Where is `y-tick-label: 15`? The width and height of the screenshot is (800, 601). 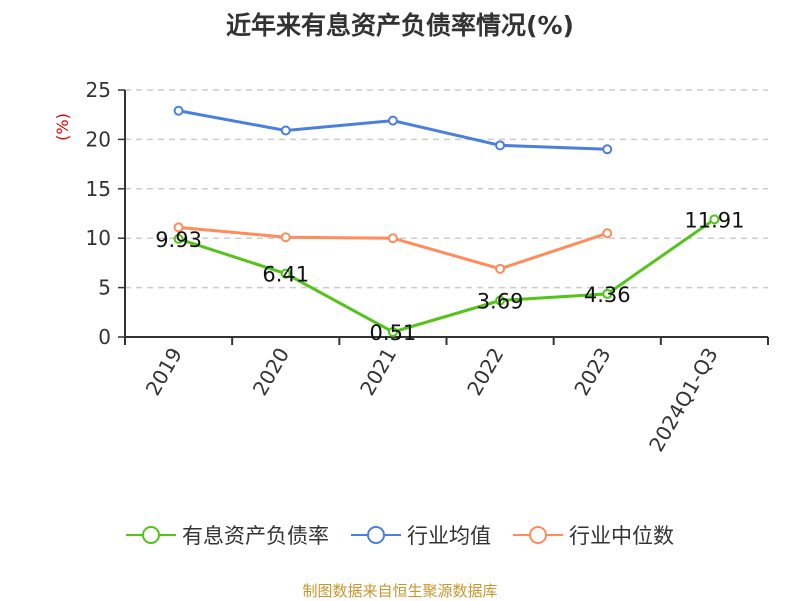
y-tick-label: 15 is located at coordinates (98, 189).